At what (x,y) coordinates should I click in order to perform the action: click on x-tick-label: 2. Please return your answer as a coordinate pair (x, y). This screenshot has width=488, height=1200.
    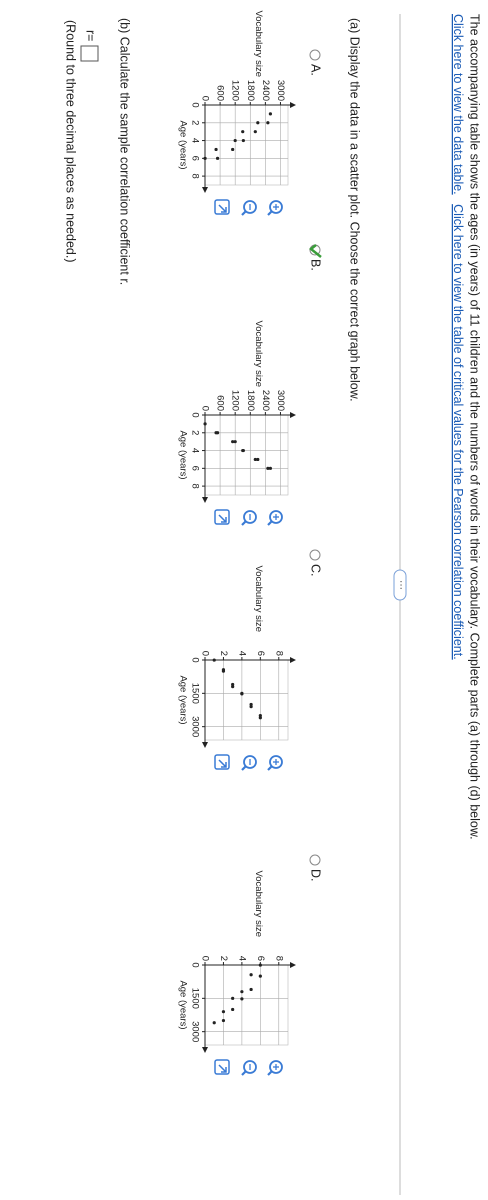
    Looking at the image, I should click on (194, 122).